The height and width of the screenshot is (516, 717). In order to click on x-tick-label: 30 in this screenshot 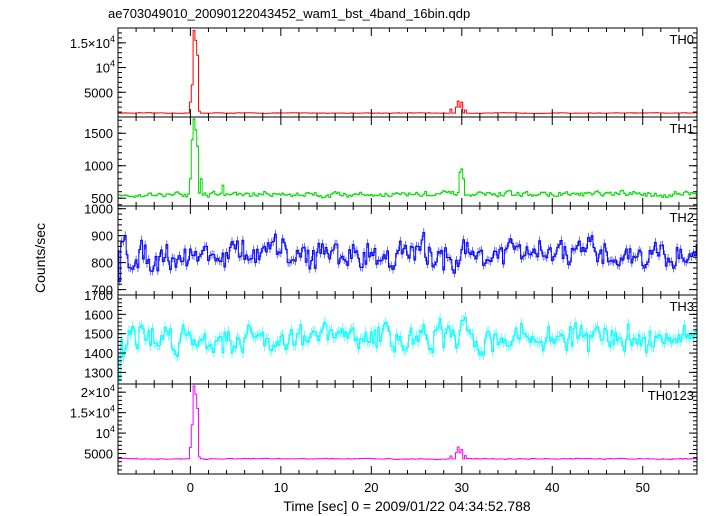, I will do `click(462, 487)`.